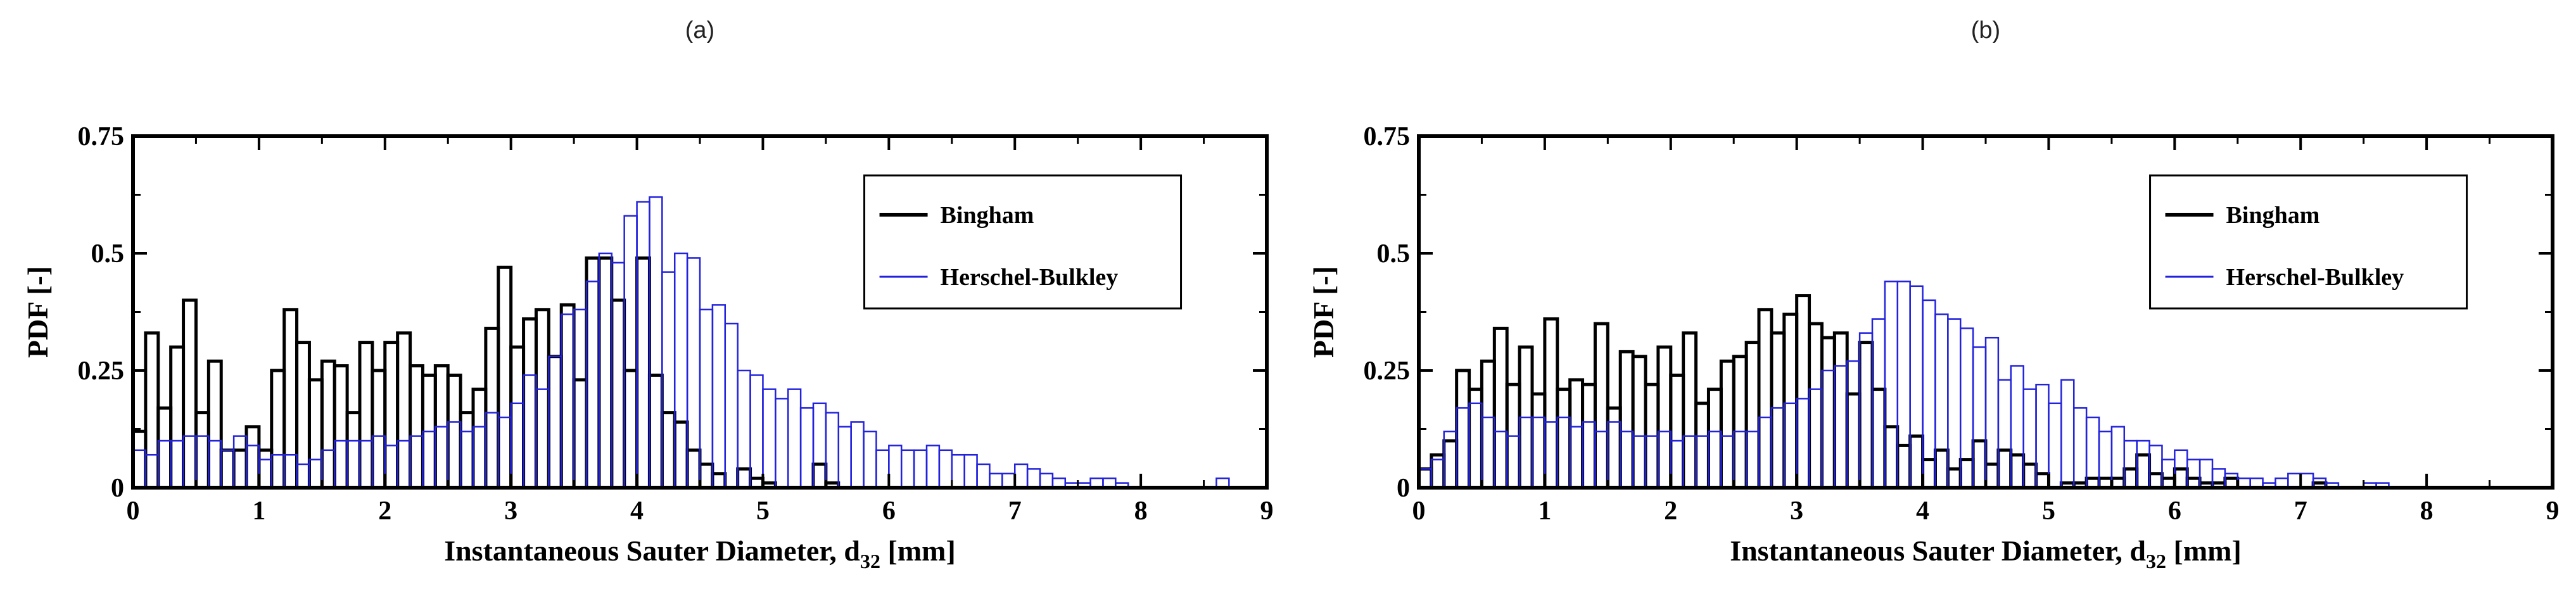  Describe the element at coordinates (117, 488) in the screenshot. I see `y-tick-label: 0` at that location.